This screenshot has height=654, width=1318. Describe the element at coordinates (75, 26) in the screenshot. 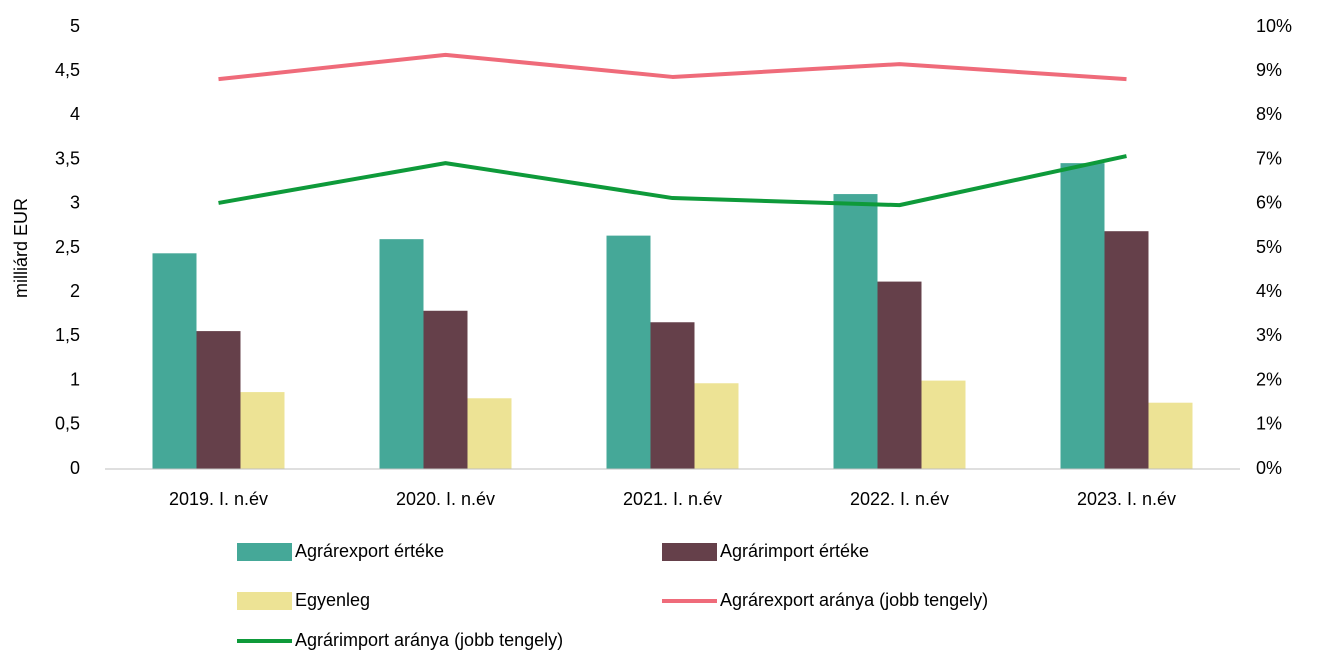

I see `y-tick-label: 5` at that location.